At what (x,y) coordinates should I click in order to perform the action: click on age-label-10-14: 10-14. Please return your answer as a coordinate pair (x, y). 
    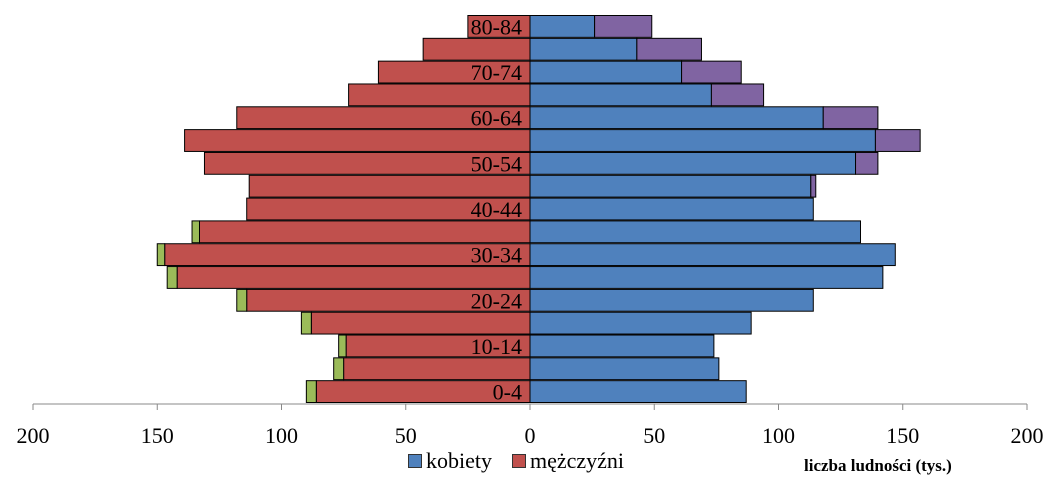
    Looking at the image, I should click on (496, 346).